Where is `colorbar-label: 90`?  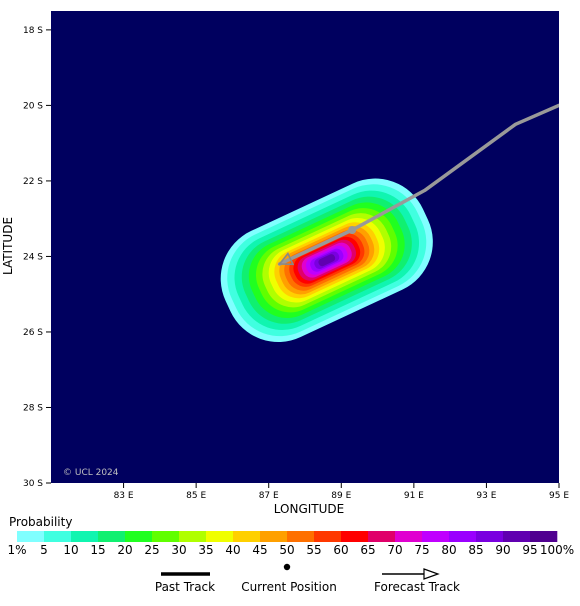
colorbar-label: 90 is located at coordinates (502, 550).